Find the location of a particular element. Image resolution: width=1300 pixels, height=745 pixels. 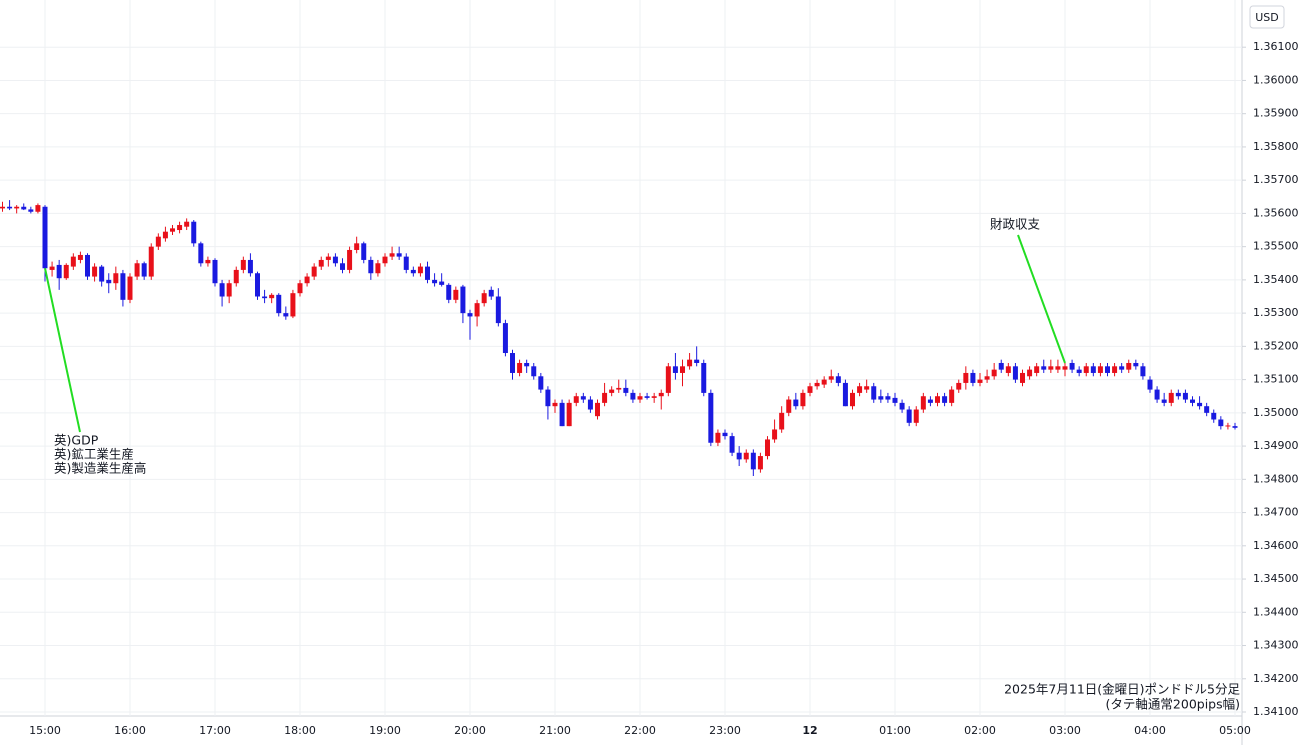

currency-box is located at coordinates (1267, 17).